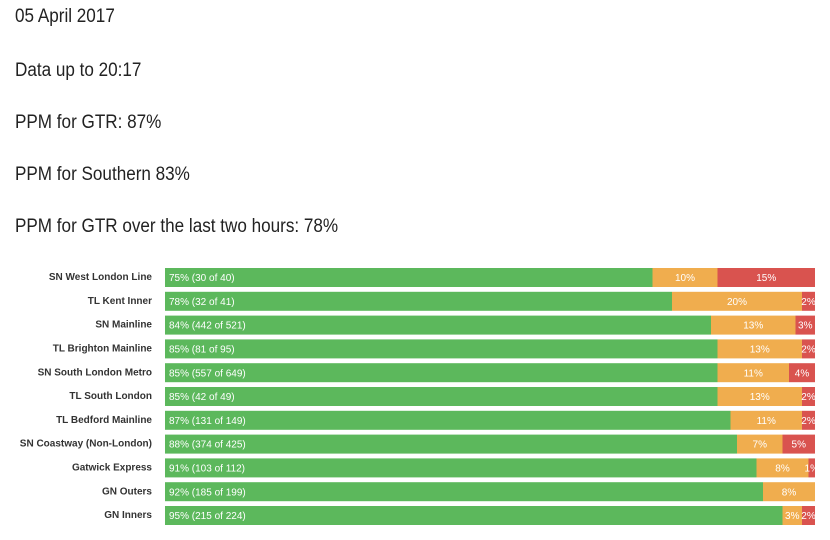  Describe the element at coordinates (207, 421) in the screenshot. I see `value-label: 87% (131 of 149)` at that location.